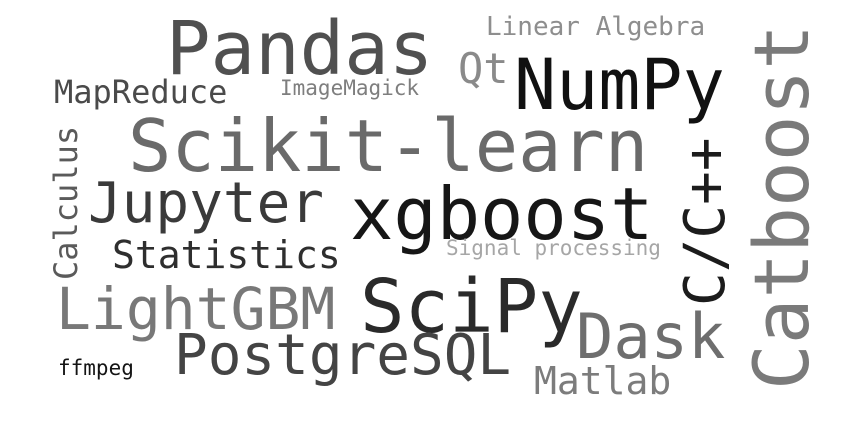 The width and height of the screenshot is (864, 432). I want to click on word-numpy: NumPy, so click(619, 85).